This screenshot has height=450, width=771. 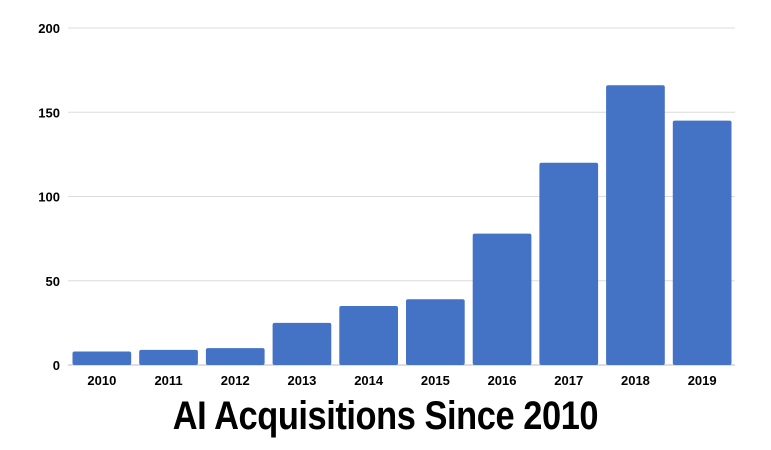 What do you see at coordinates (435, 380) in the screenshot?
I see `x-tick-label: 2015` at bounding box center [435, 380].